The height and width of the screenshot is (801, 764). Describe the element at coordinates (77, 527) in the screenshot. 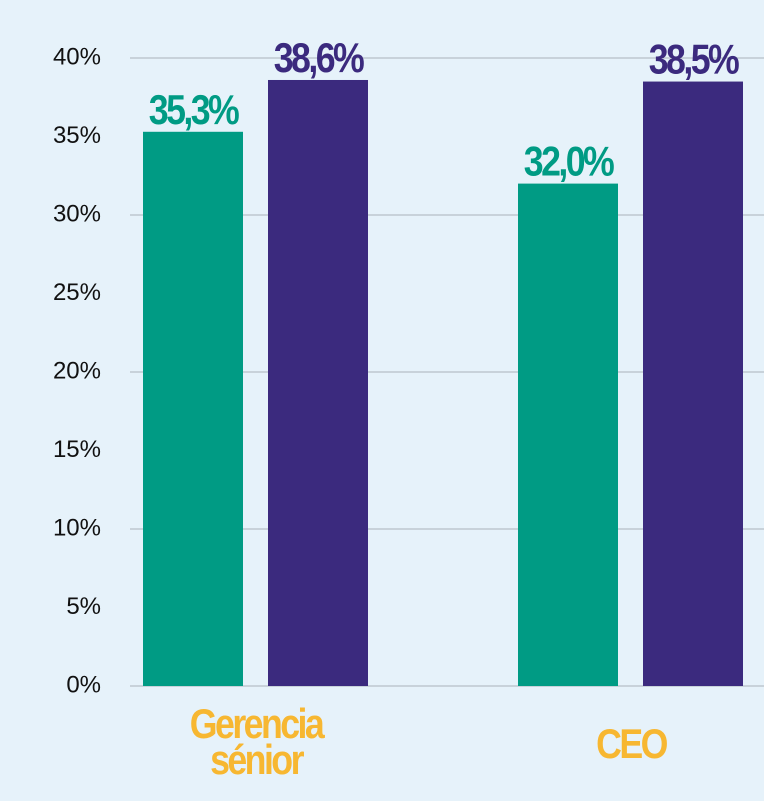

I see `y-tick-label: 10%` at that location.